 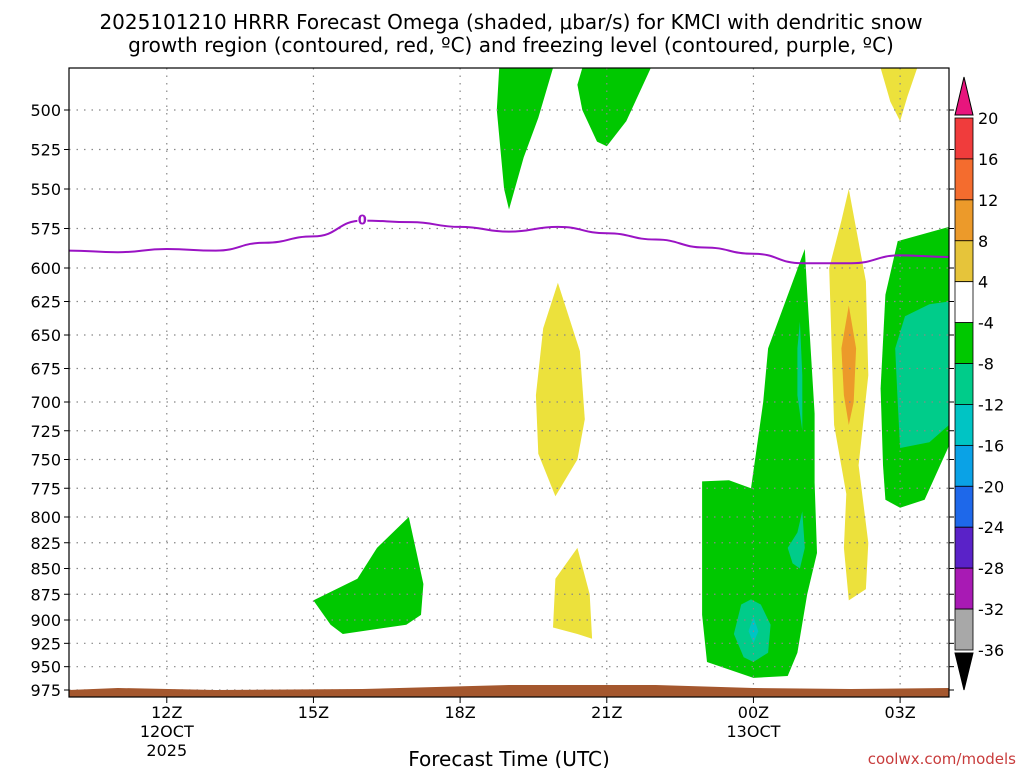 What do you see at coordinates (45, 402) in the screenshot?
I see `y-tick-label: 700` at bounding box center [45, 402].